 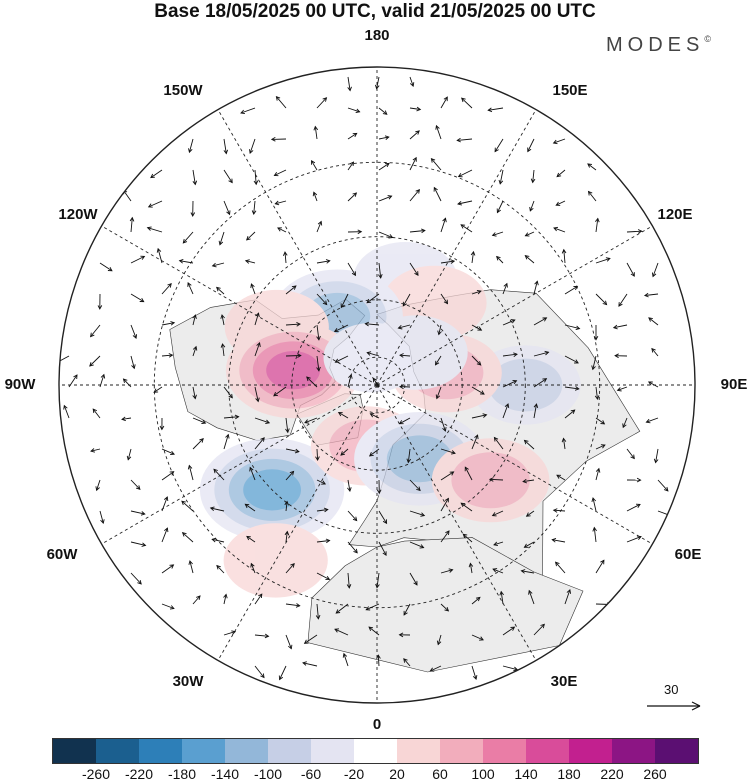 What do you see at coordinates (188, 681) in the screenshot?
I see `longitude-label: 30W` at bounding box center [188, 681].